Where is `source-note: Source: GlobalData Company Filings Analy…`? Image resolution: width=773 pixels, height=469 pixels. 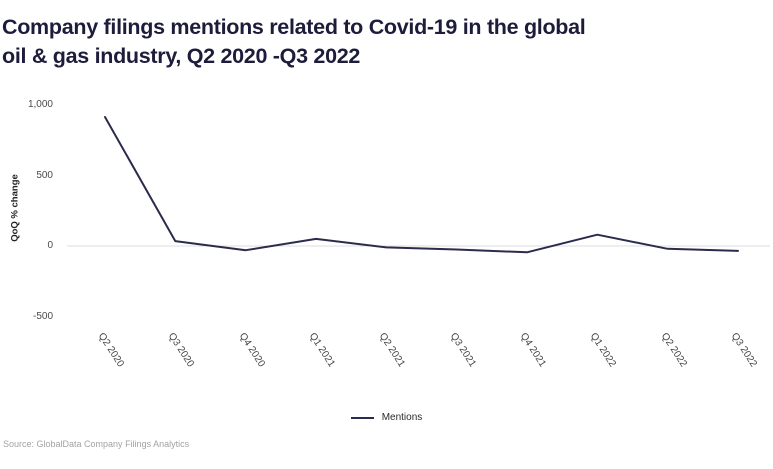
source-note: Source: GlobalData Company Filings Analy… is located at coordinates (96, 444).